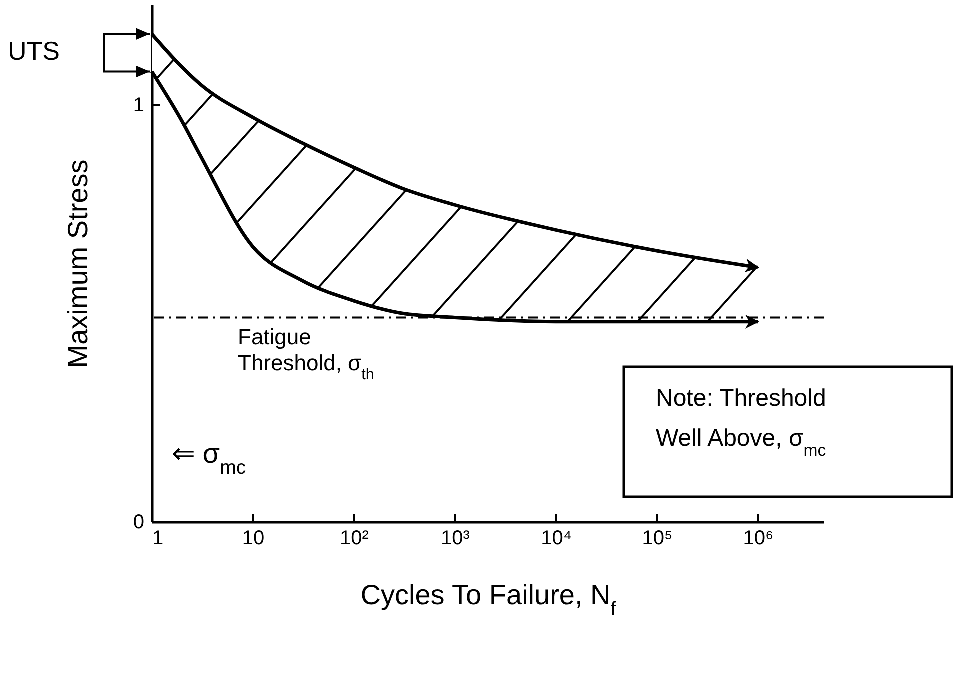 The height and width of the screenshot is (678, 955). Describe the element at coordinates (455, 539) in the screenshot. I see `x-tick-label: 10³` at that location.